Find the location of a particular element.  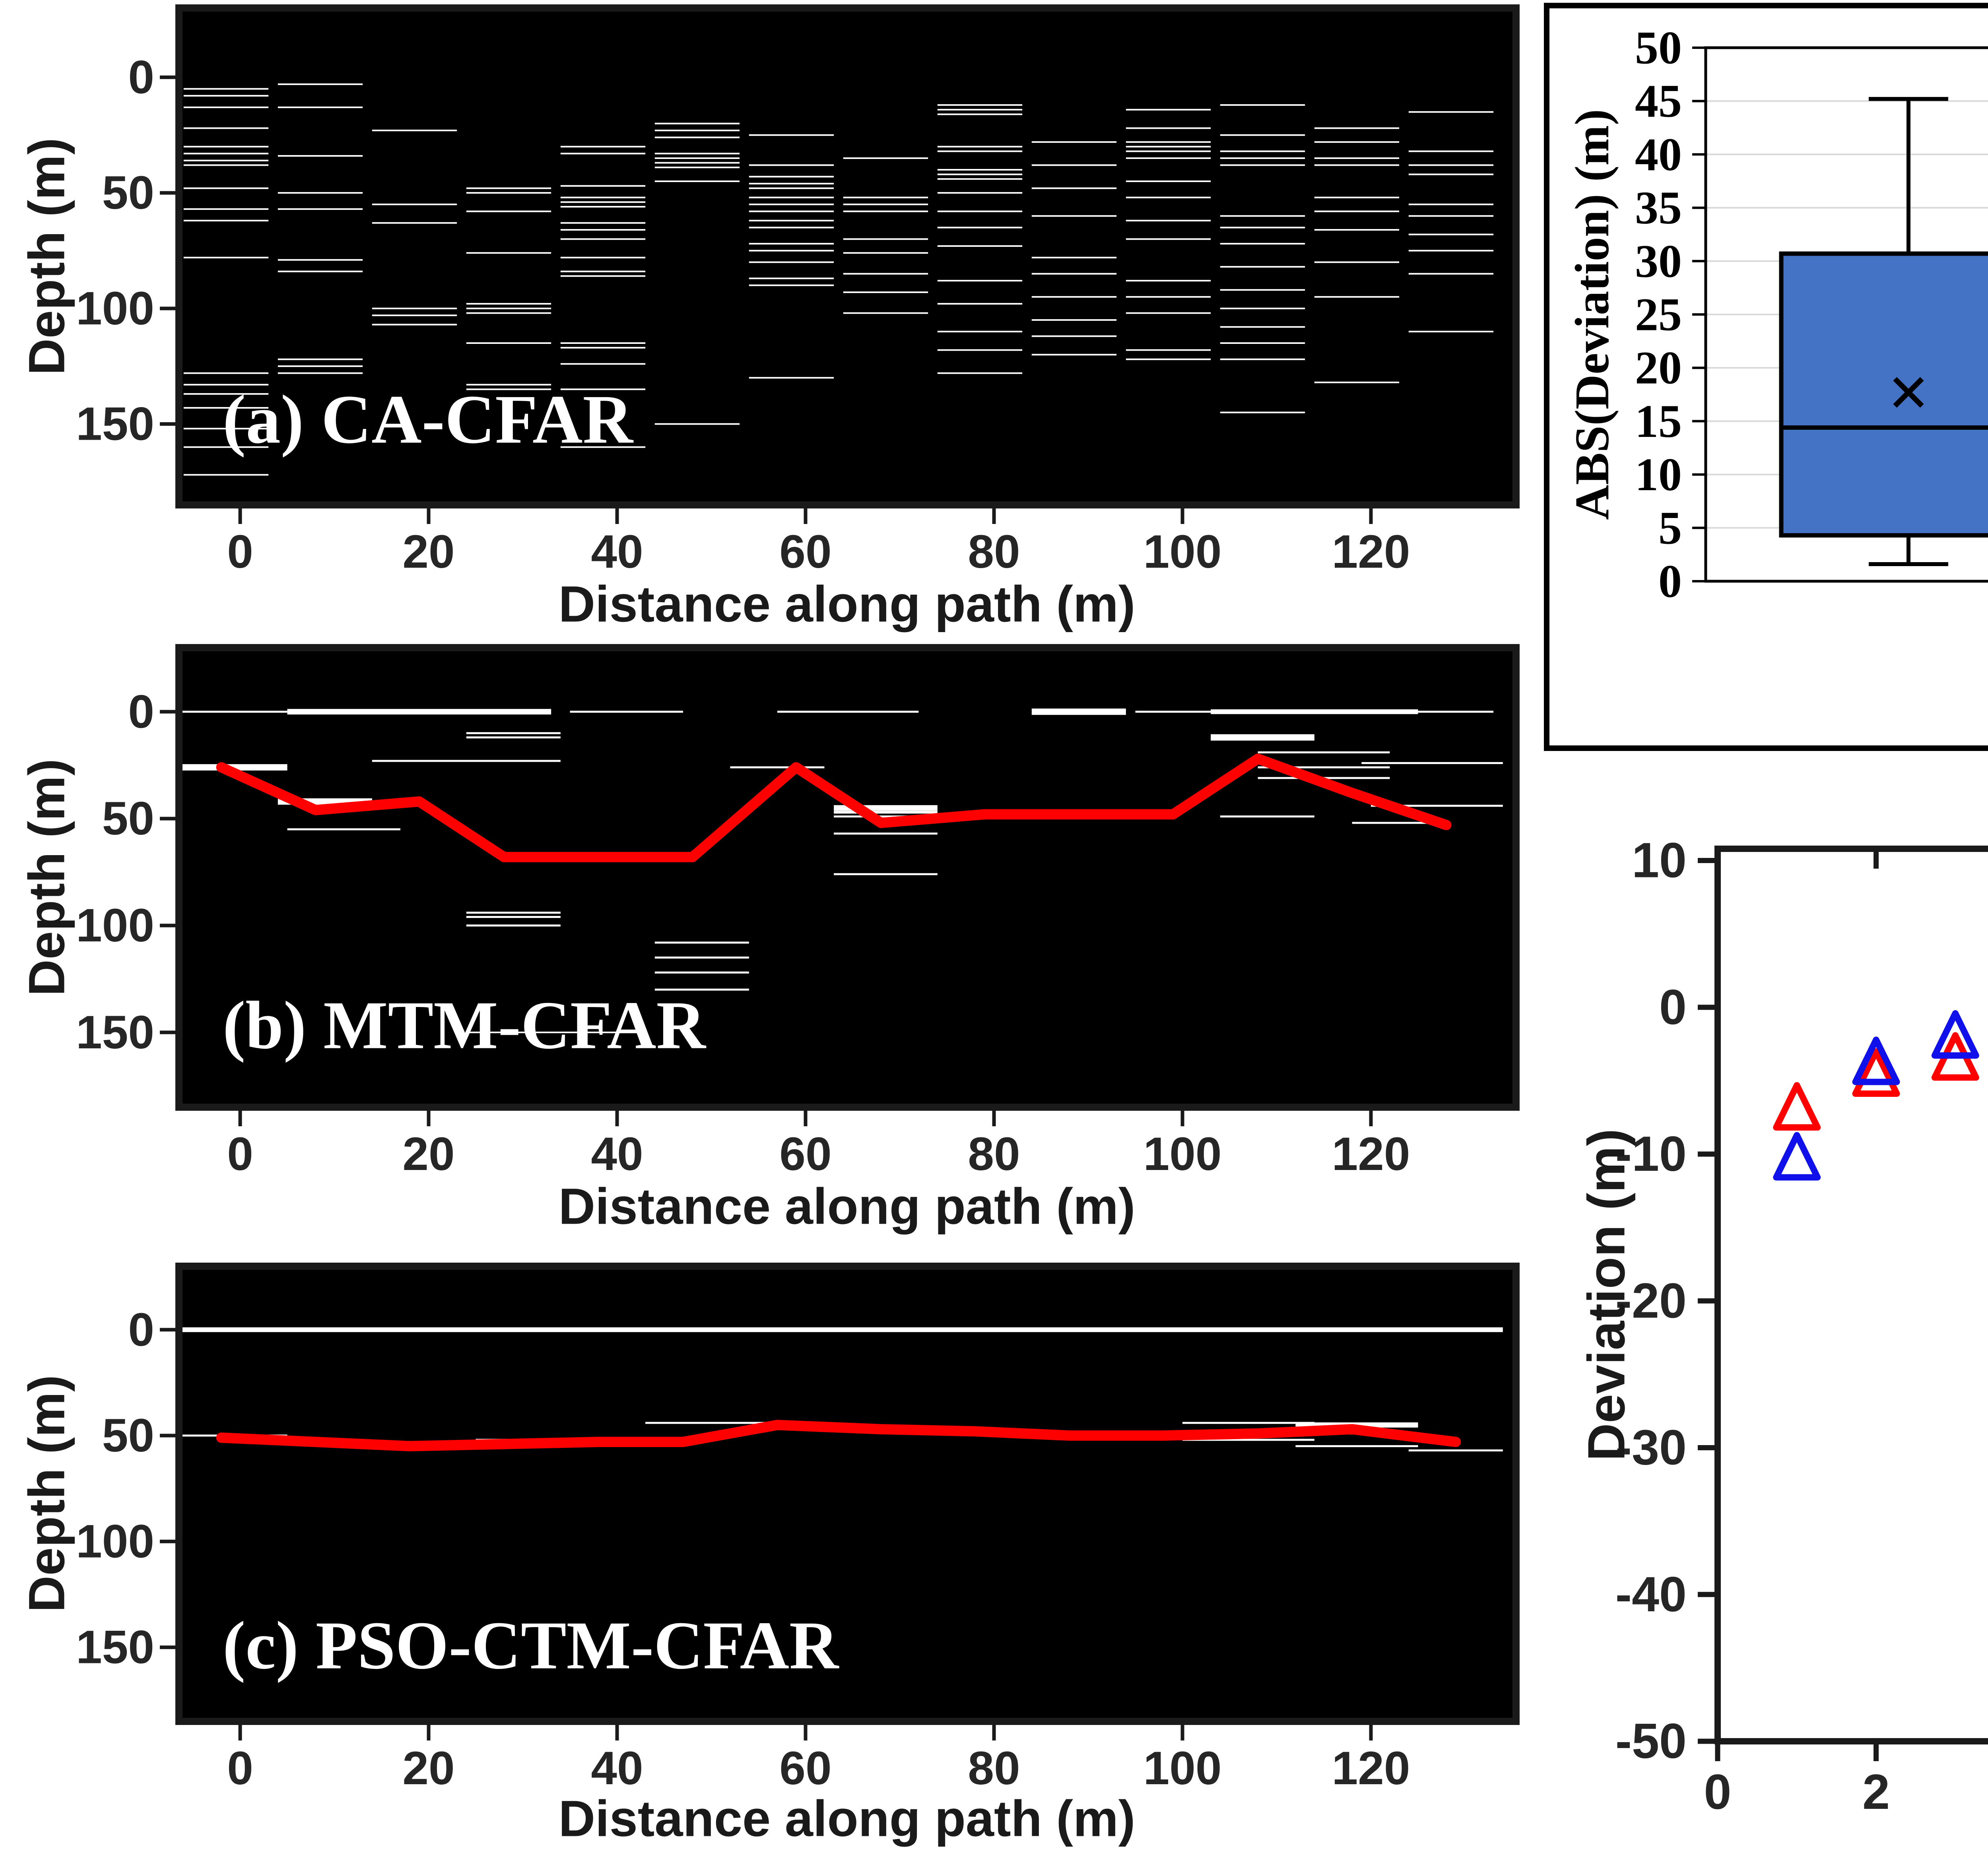

box-MTM-CFAR is located at coordinates (1883, 332).